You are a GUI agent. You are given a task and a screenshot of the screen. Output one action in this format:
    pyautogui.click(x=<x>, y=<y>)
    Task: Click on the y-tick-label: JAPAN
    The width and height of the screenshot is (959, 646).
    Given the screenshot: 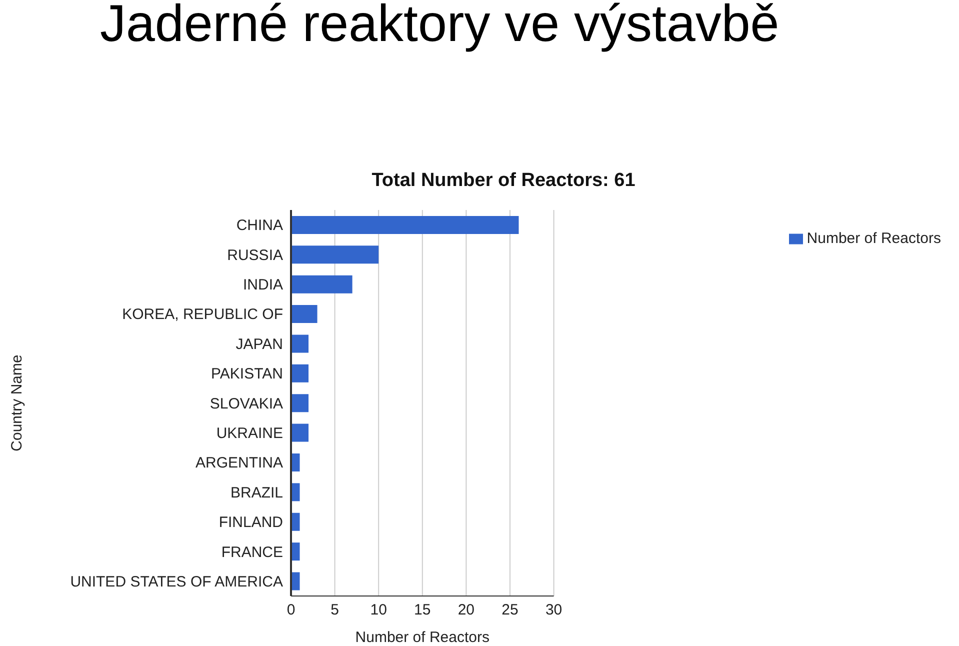 What is the action you would take?
    pyautogui.click(x=259, y=344)
    